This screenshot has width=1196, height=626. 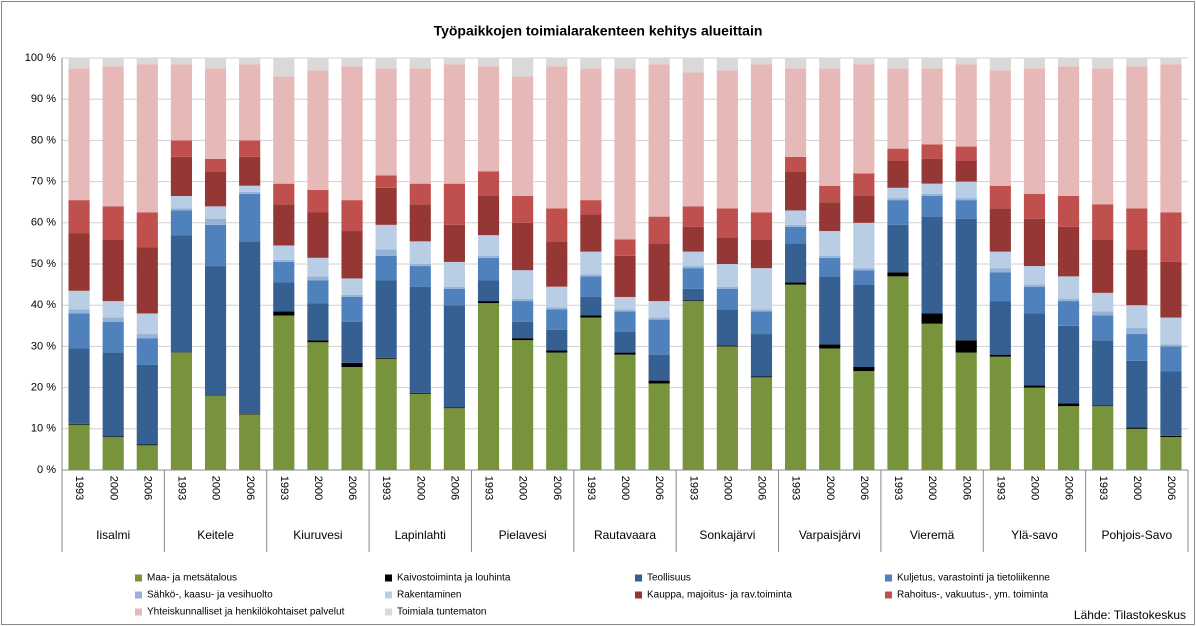 I want to click on y-tick-label: 20 %, so click(x=43, y=388).